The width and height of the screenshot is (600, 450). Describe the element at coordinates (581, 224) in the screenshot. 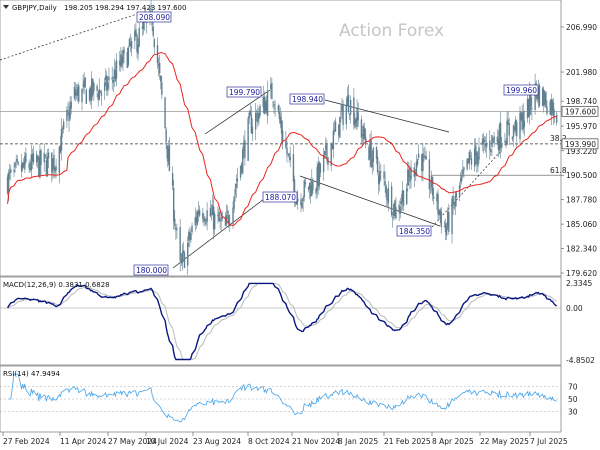

I see `price-tick-label: 185.060` at that location.